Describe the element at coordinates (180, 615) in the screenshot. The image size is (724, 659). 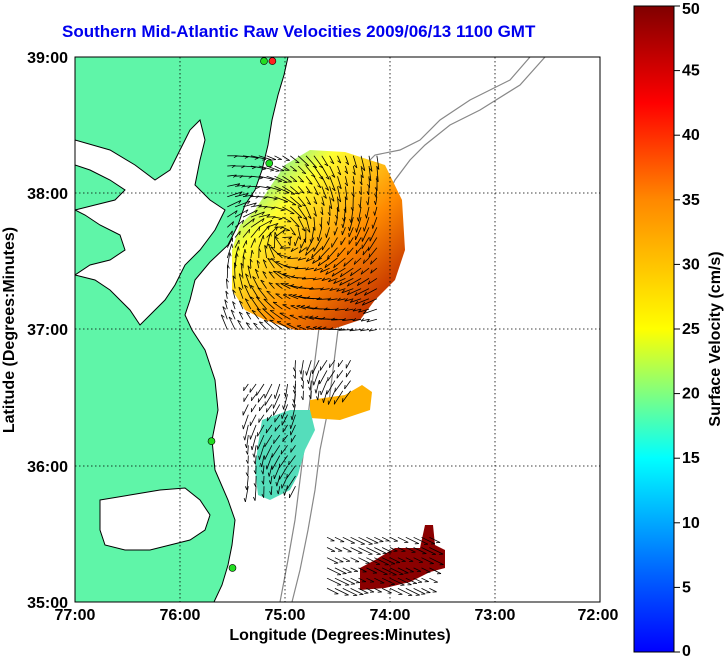
I see `x-tick-label: 76:00` at that location.